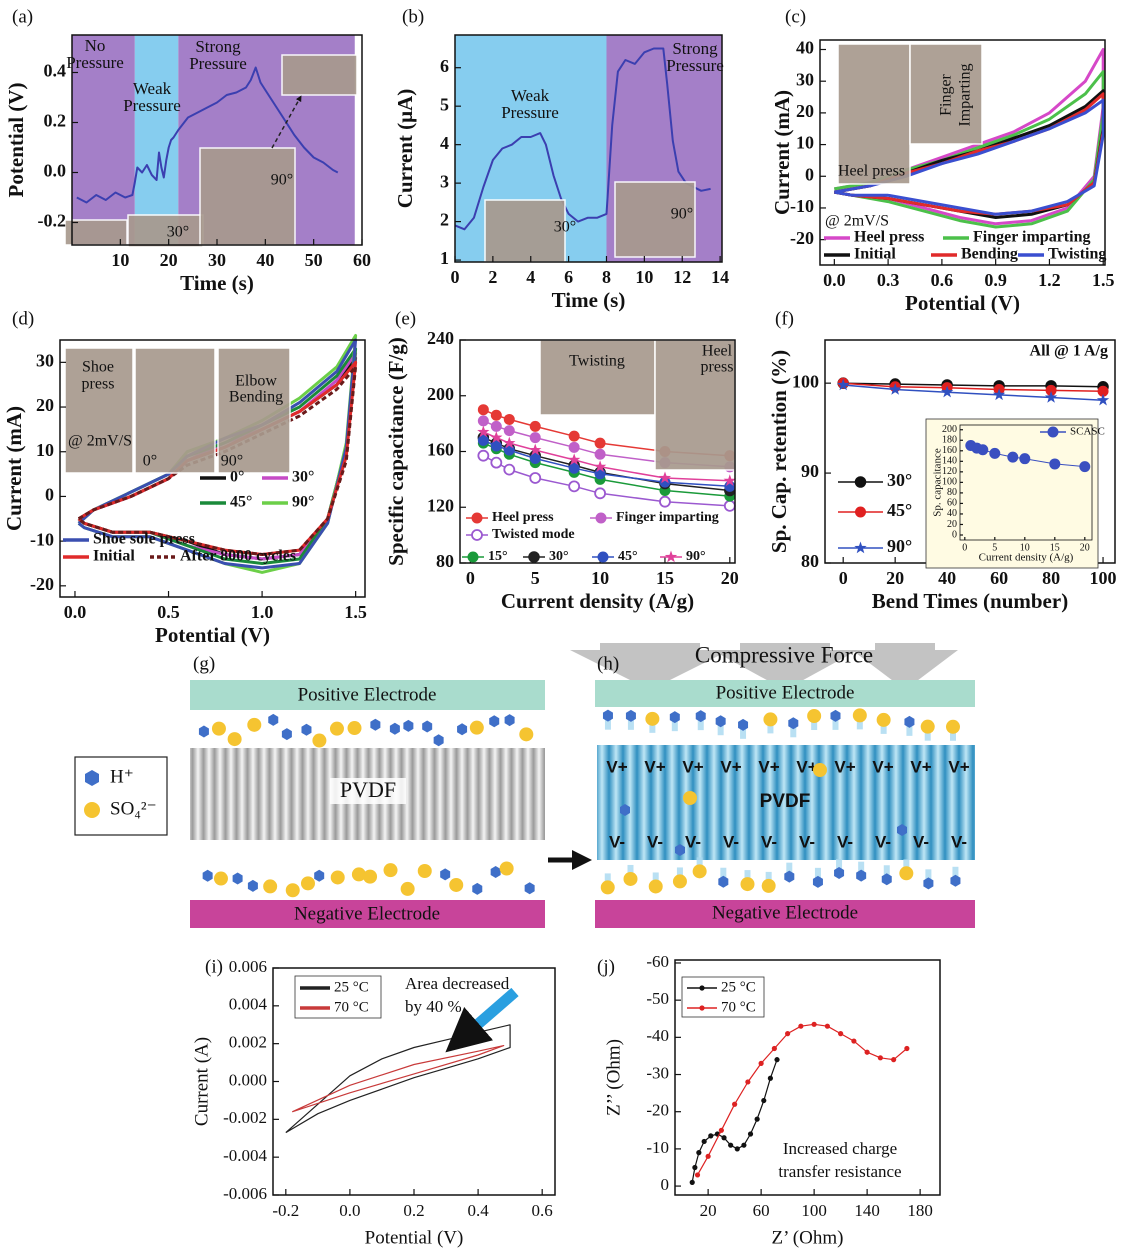 The width and height of the screenshot is (1124, 1252). What do you see at coordinates (405, 318) in the screenshot?
I see `panel-label: (e)` at bounding box center [405, 318].